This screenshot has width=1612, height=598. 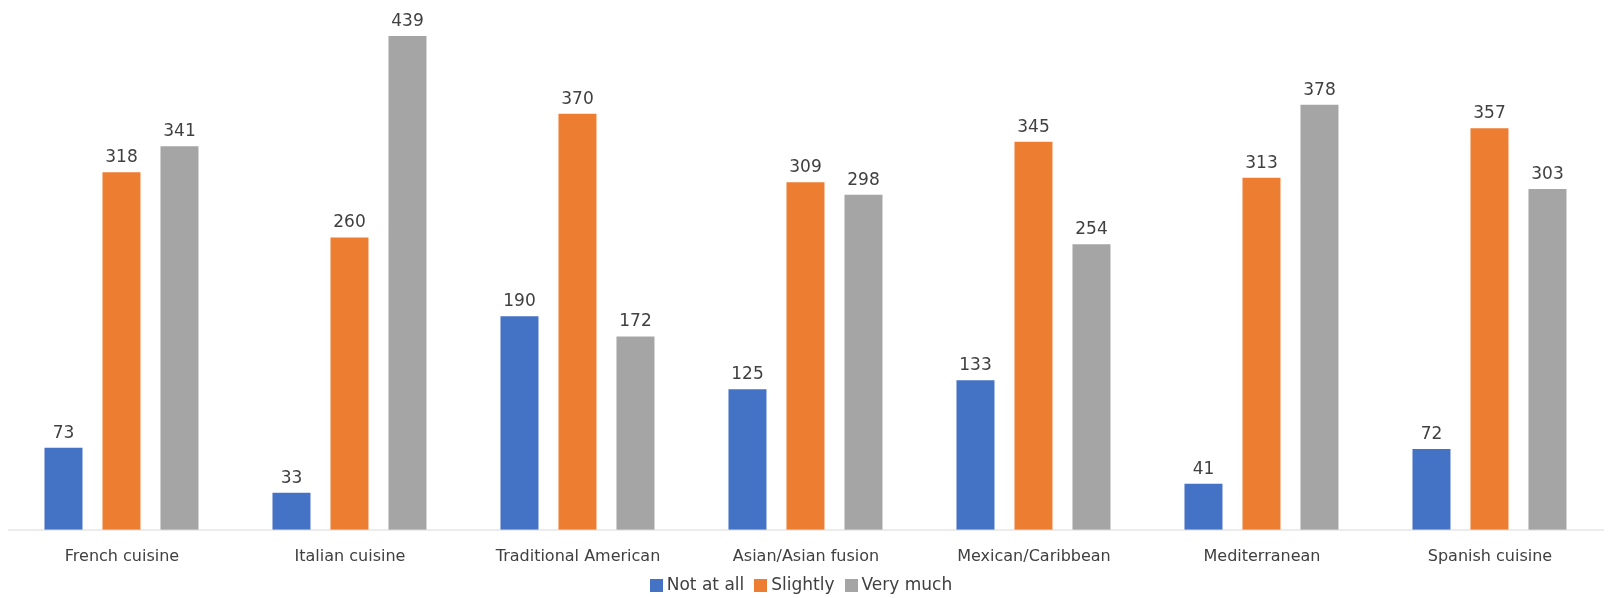 What do you see at coordinates (577, 97) in the screenshot?
I see `data-label: 370` at bounding box center [577, 97].